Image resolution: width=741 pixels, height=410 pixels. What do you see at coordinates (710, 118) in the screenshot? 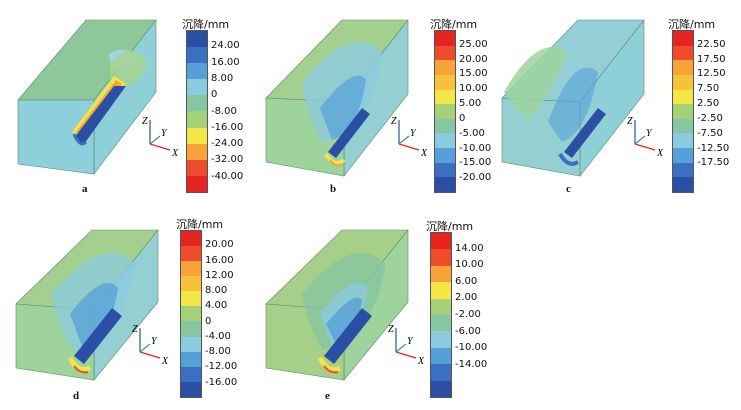
I see `legend-tick-label: -2.50` at bounding box center [710, 118].